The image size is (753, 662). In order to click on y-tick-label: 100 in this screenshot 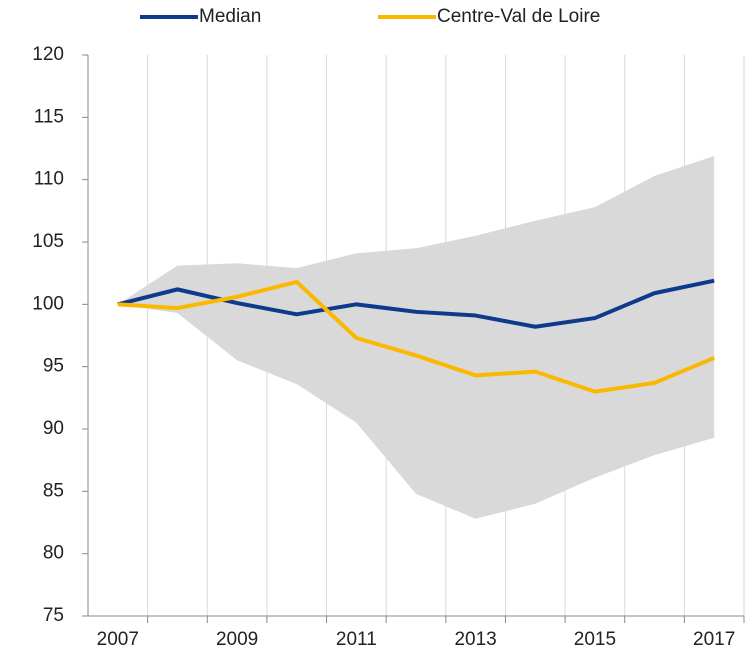, I will do `click(48, 303)`.